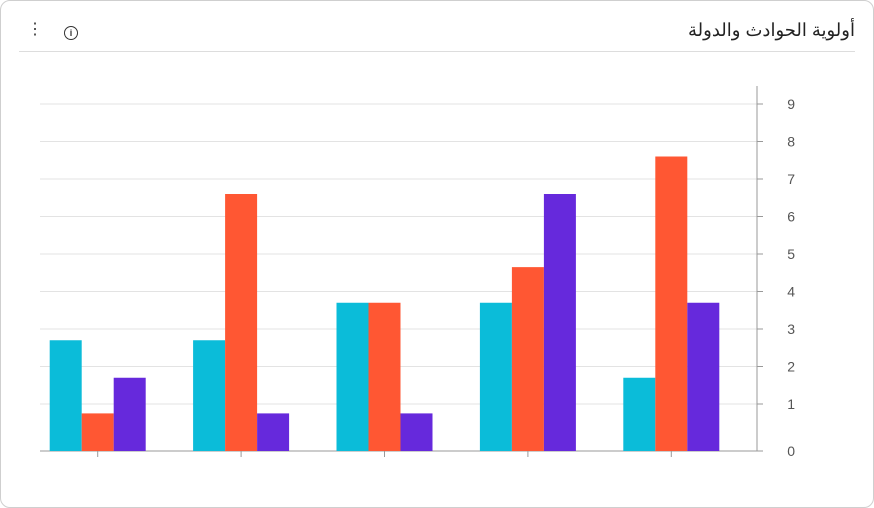  Describe the element at coordinates (791, 292) in the screenshot. I see `y-tick-label: 4` at that location.